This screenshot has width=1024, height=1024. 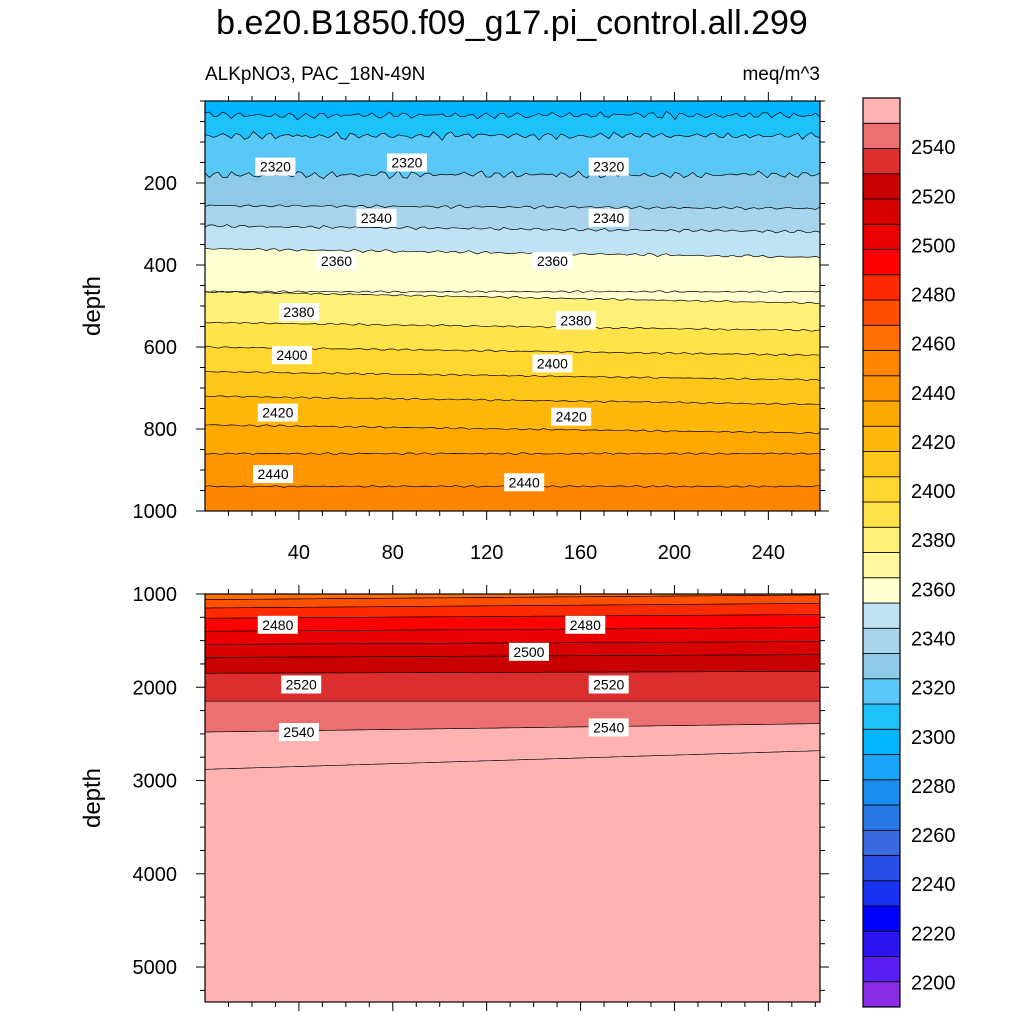 What do you see at coordinates (486, 553) in the screenshot?
I see `upper-x-tick-label: 120` at bounding box center [486, 553].